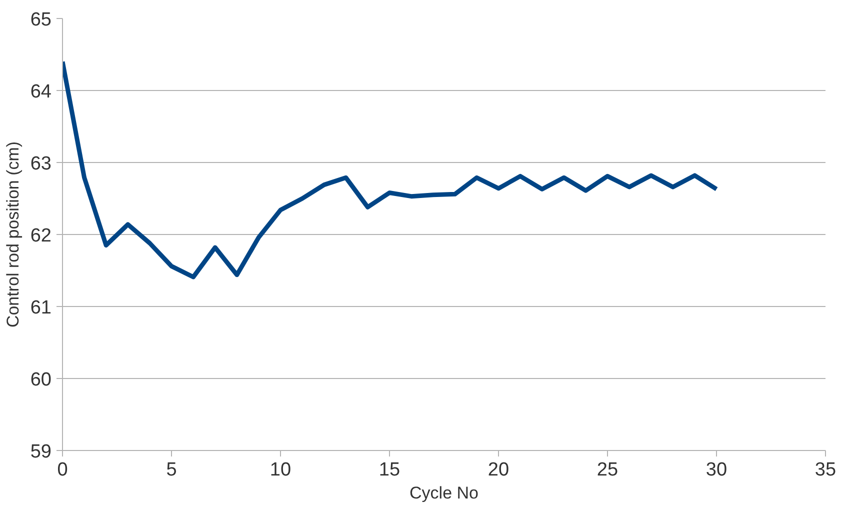 Image resolution: width=856 pixels, height=507 pixels. I want to click on x-tick-label: 20, so click(499, 470).